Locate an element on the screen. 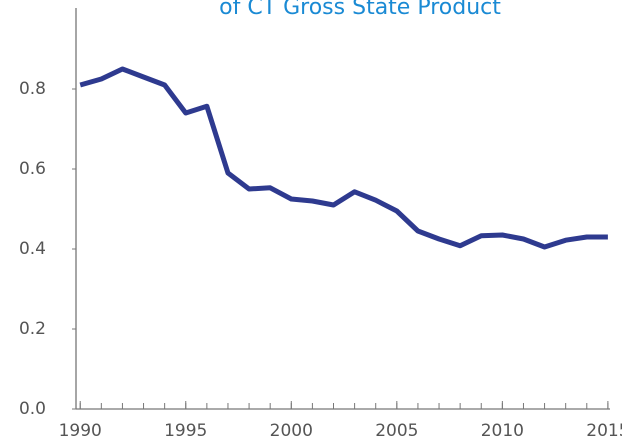 This screenshot has width=622, height=446. x-tick-label: 1995 is located at coordinates (185, 431).